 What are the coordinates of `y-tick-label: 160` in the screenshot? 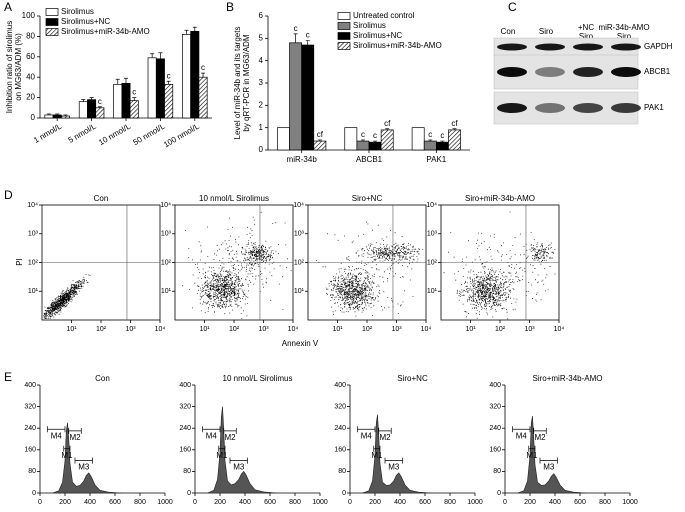 It's located at (340, 450).